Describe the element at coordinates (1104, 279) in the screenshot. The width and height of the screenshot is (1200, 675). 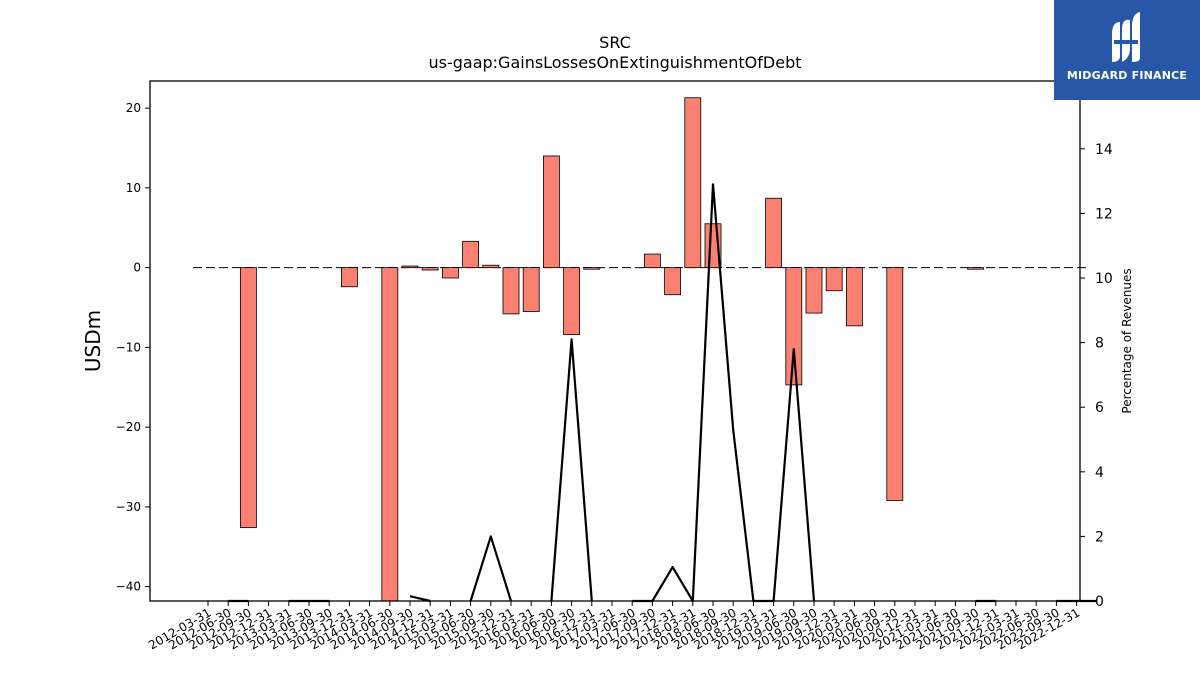
I see `y2-tick-label: 10` at that location.